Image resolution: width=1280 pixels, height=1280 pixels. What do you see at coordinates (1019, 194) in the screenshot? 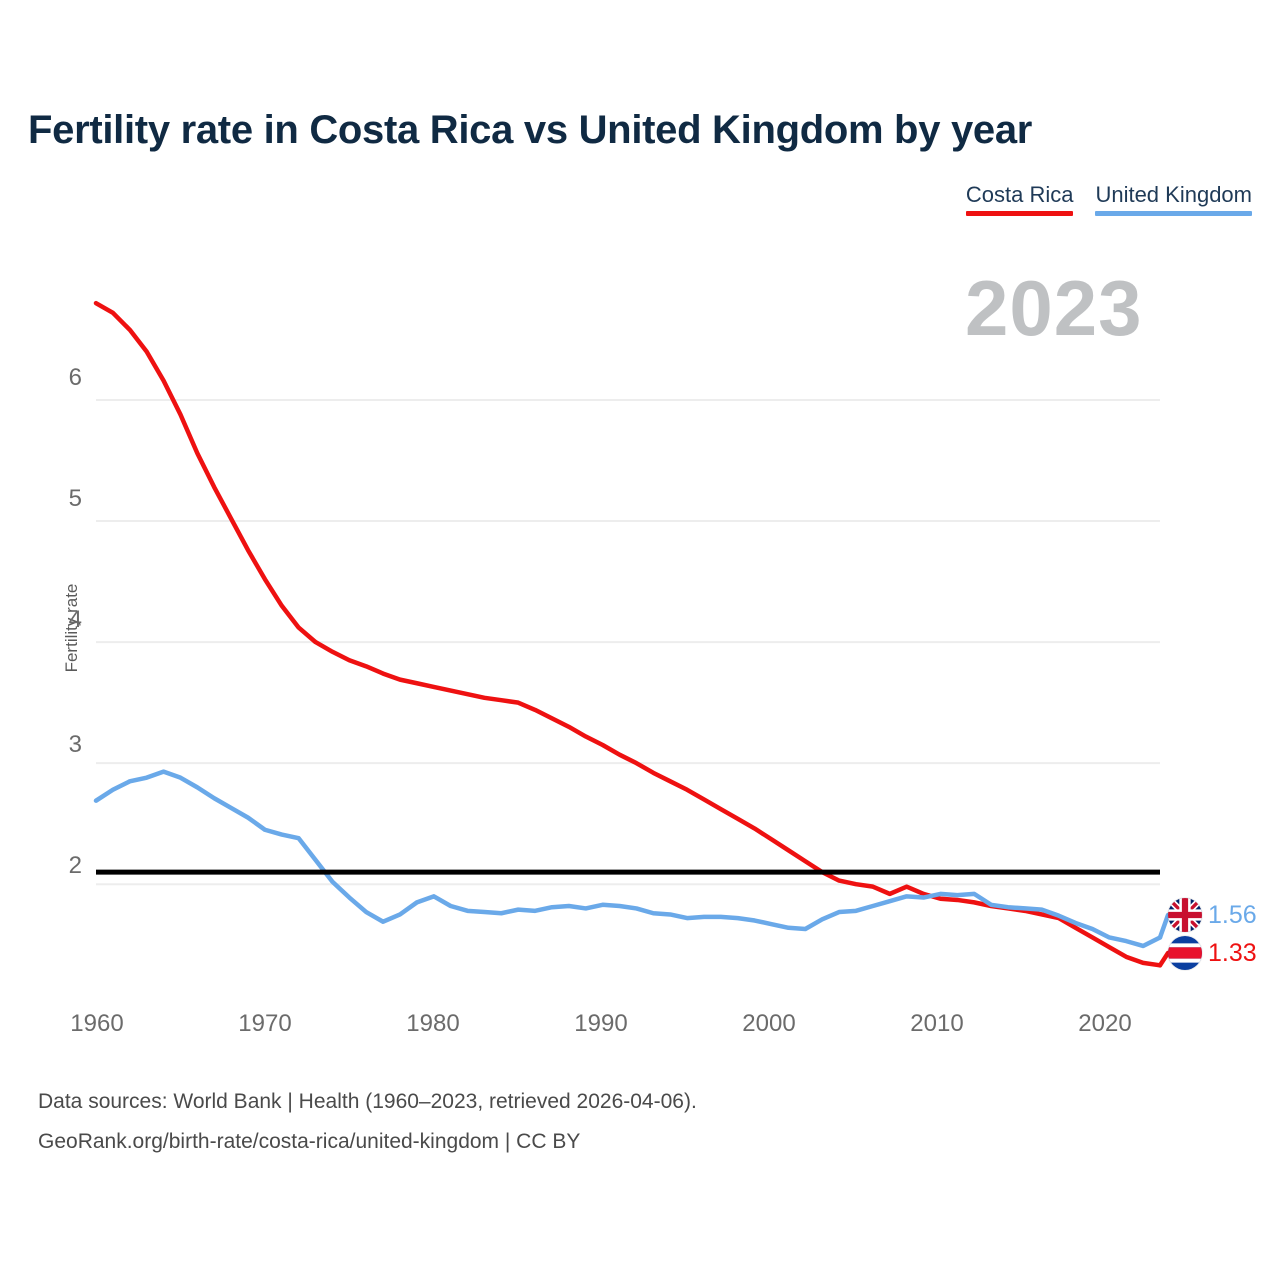
I see `legend-label-costa-rica: Costa Rica` at bounding box center [1019, 194].